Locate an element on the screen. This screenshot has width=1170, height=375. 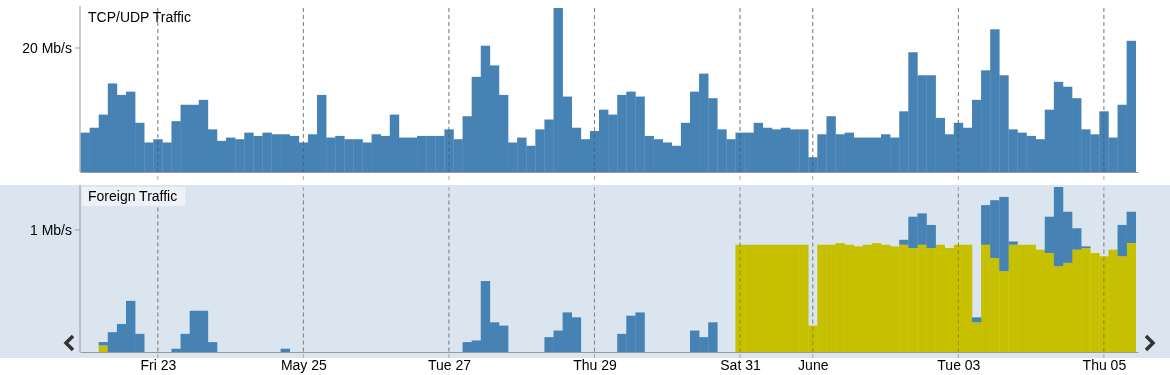
x-tick-label: Tue 03 is located at coordinates (959, 364).